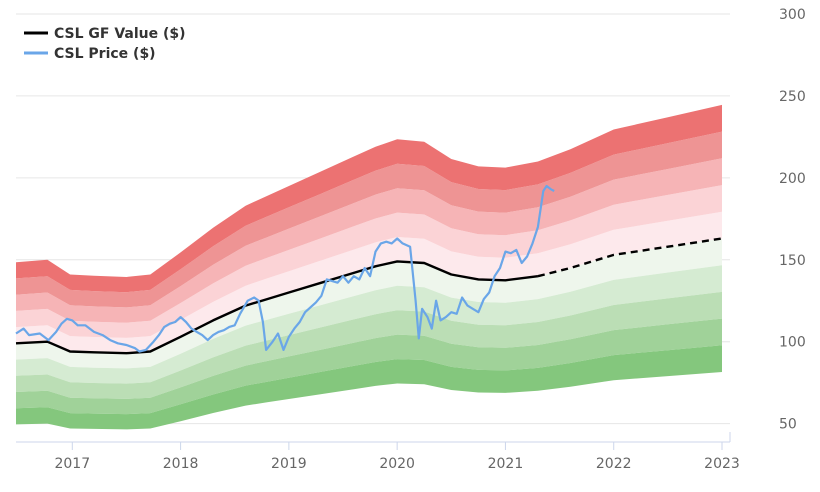 This screenshot has width=820, height=492. I want to click on x-tick-label-2017: 2017, so click(72, 464).